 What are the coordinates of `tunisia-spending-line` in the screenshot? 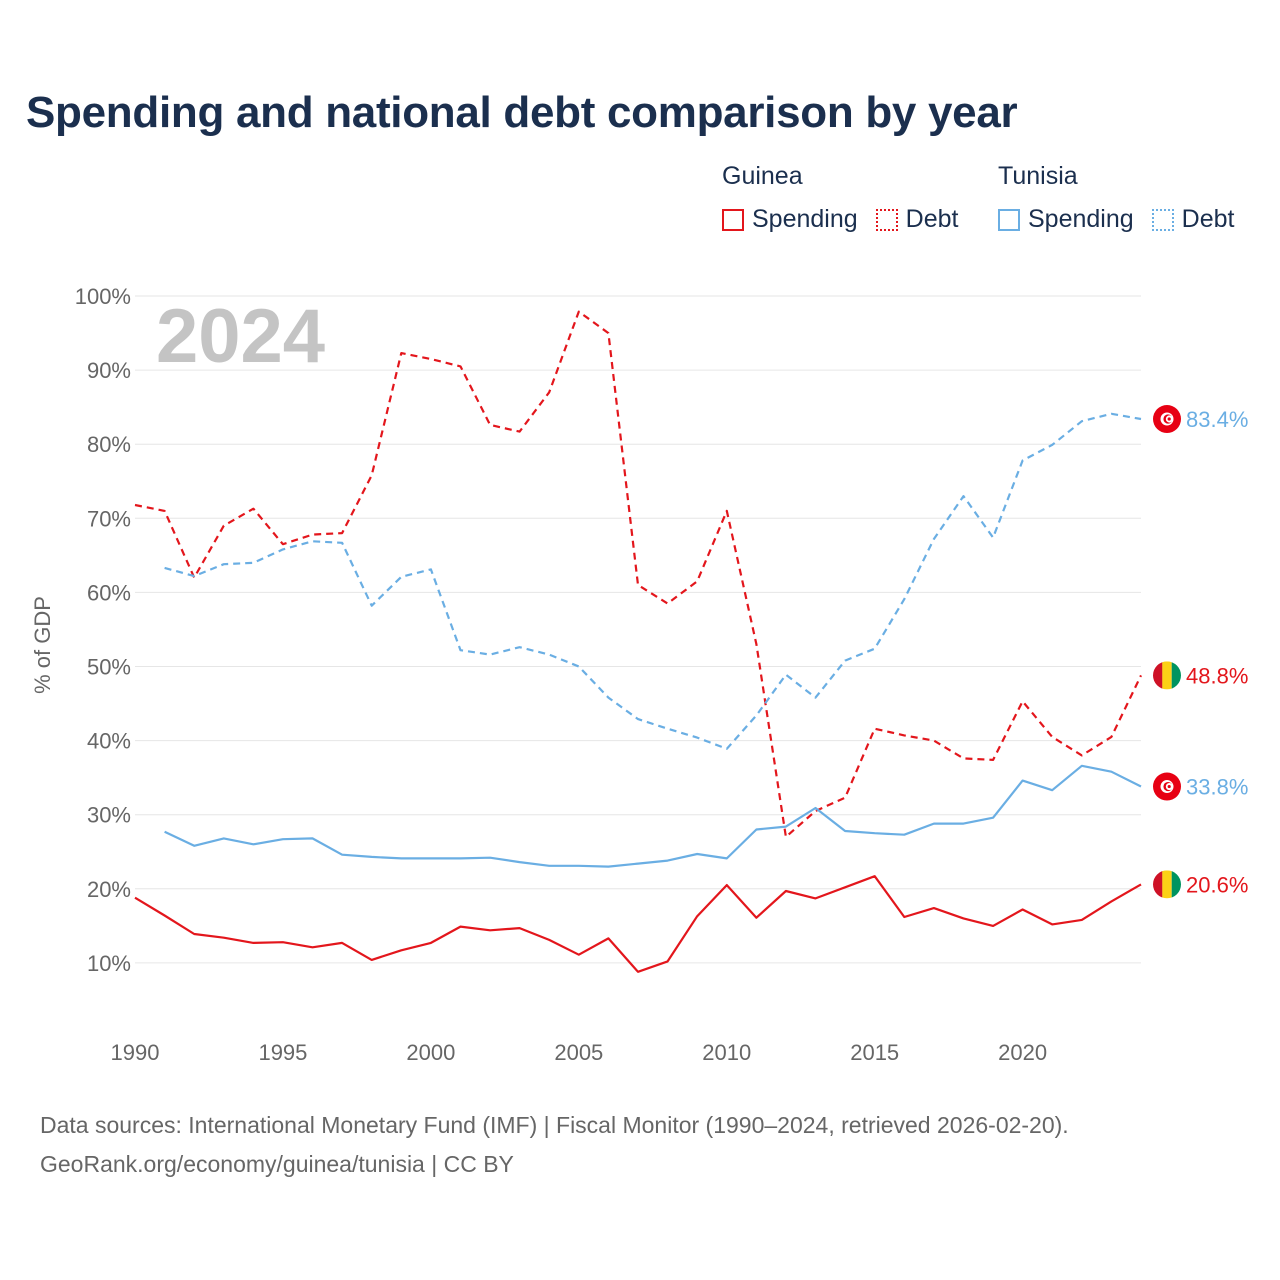 It's located at (653, 816).